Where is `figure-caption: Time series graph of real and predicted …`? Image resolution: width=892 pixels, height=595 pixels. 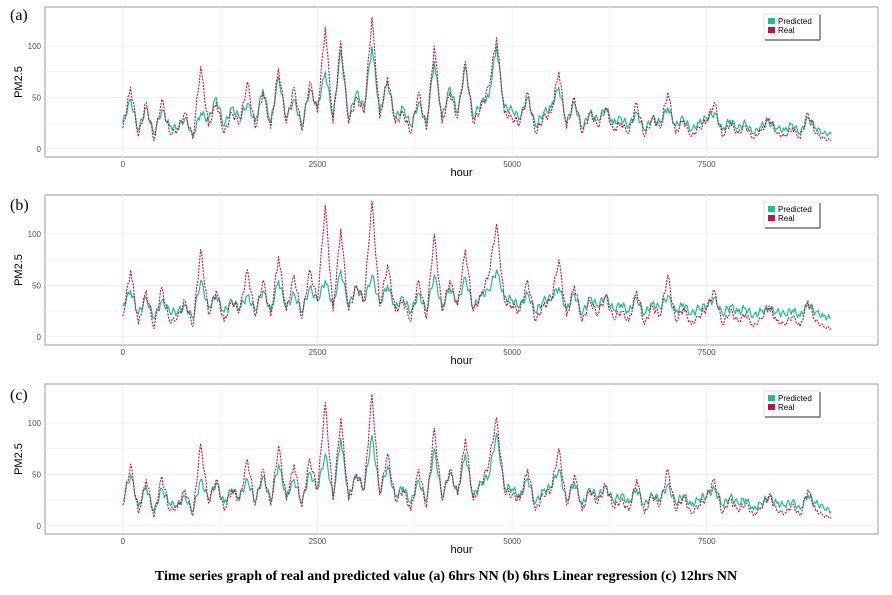
figure-caption: Time series graph of real and predicted … is located at coordinates (446, 576).